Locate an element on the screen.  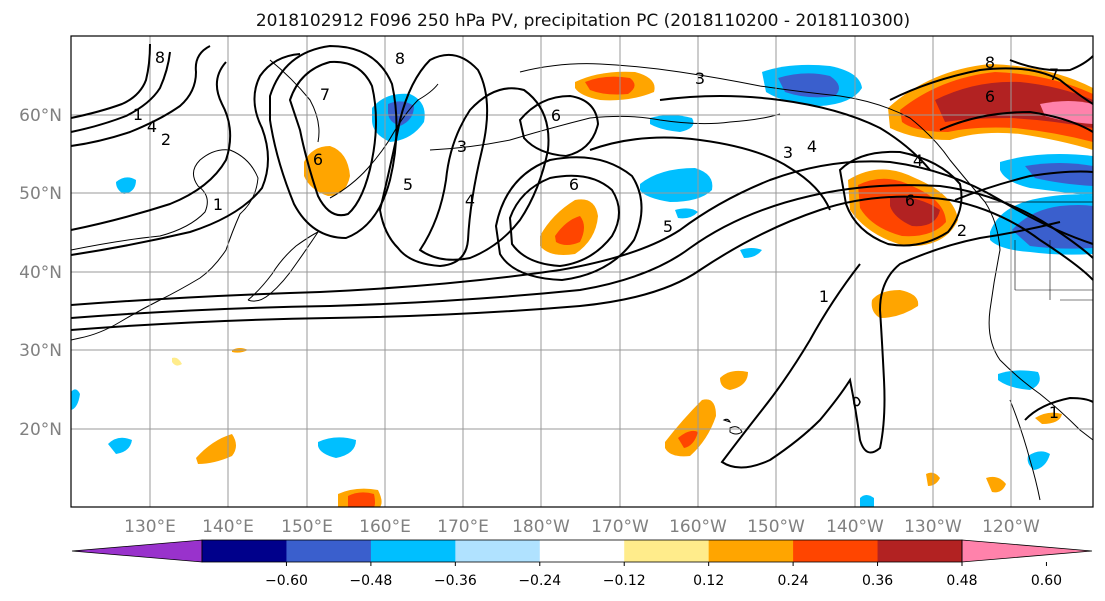
colorbar-tick-label: 0.36 is located at coordinates (877, 581).